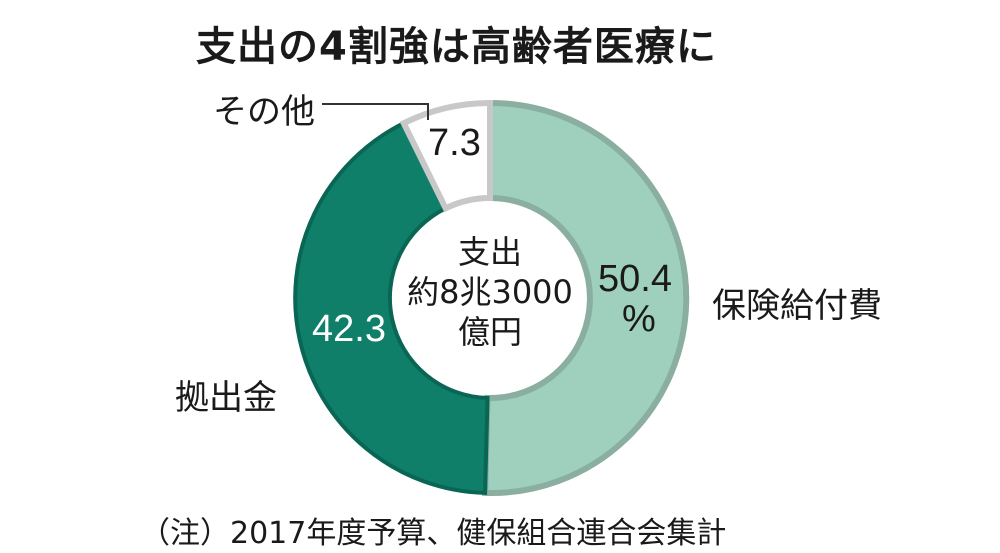  I want to click on center-label: 支出 約8兆3000 億円, so click(490, 292).